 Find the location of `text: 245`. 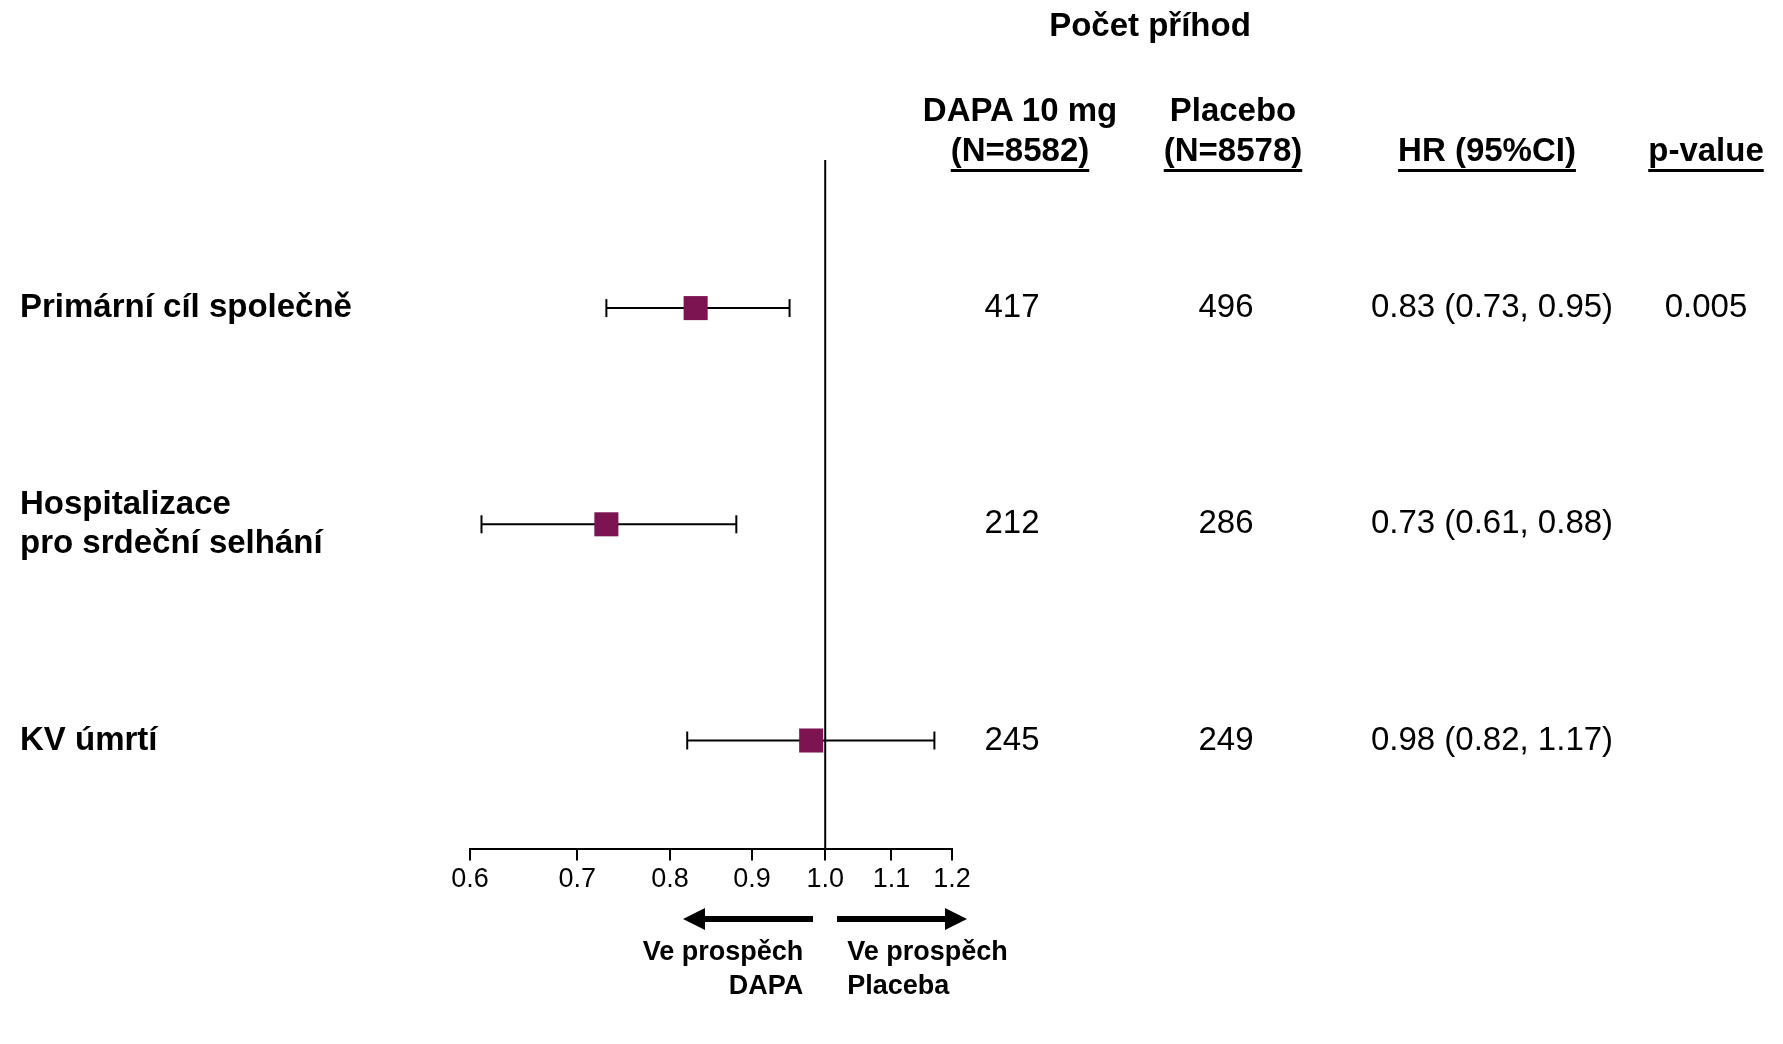

text: 245 is located at coordinates (1012, 738).